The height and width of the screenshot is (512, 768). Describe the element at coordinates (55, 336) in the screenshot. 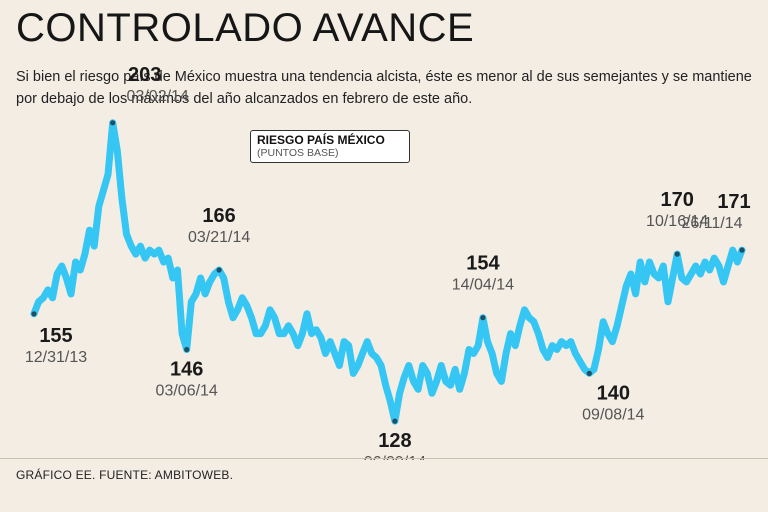

I see `annotation-value: 155` at that location.